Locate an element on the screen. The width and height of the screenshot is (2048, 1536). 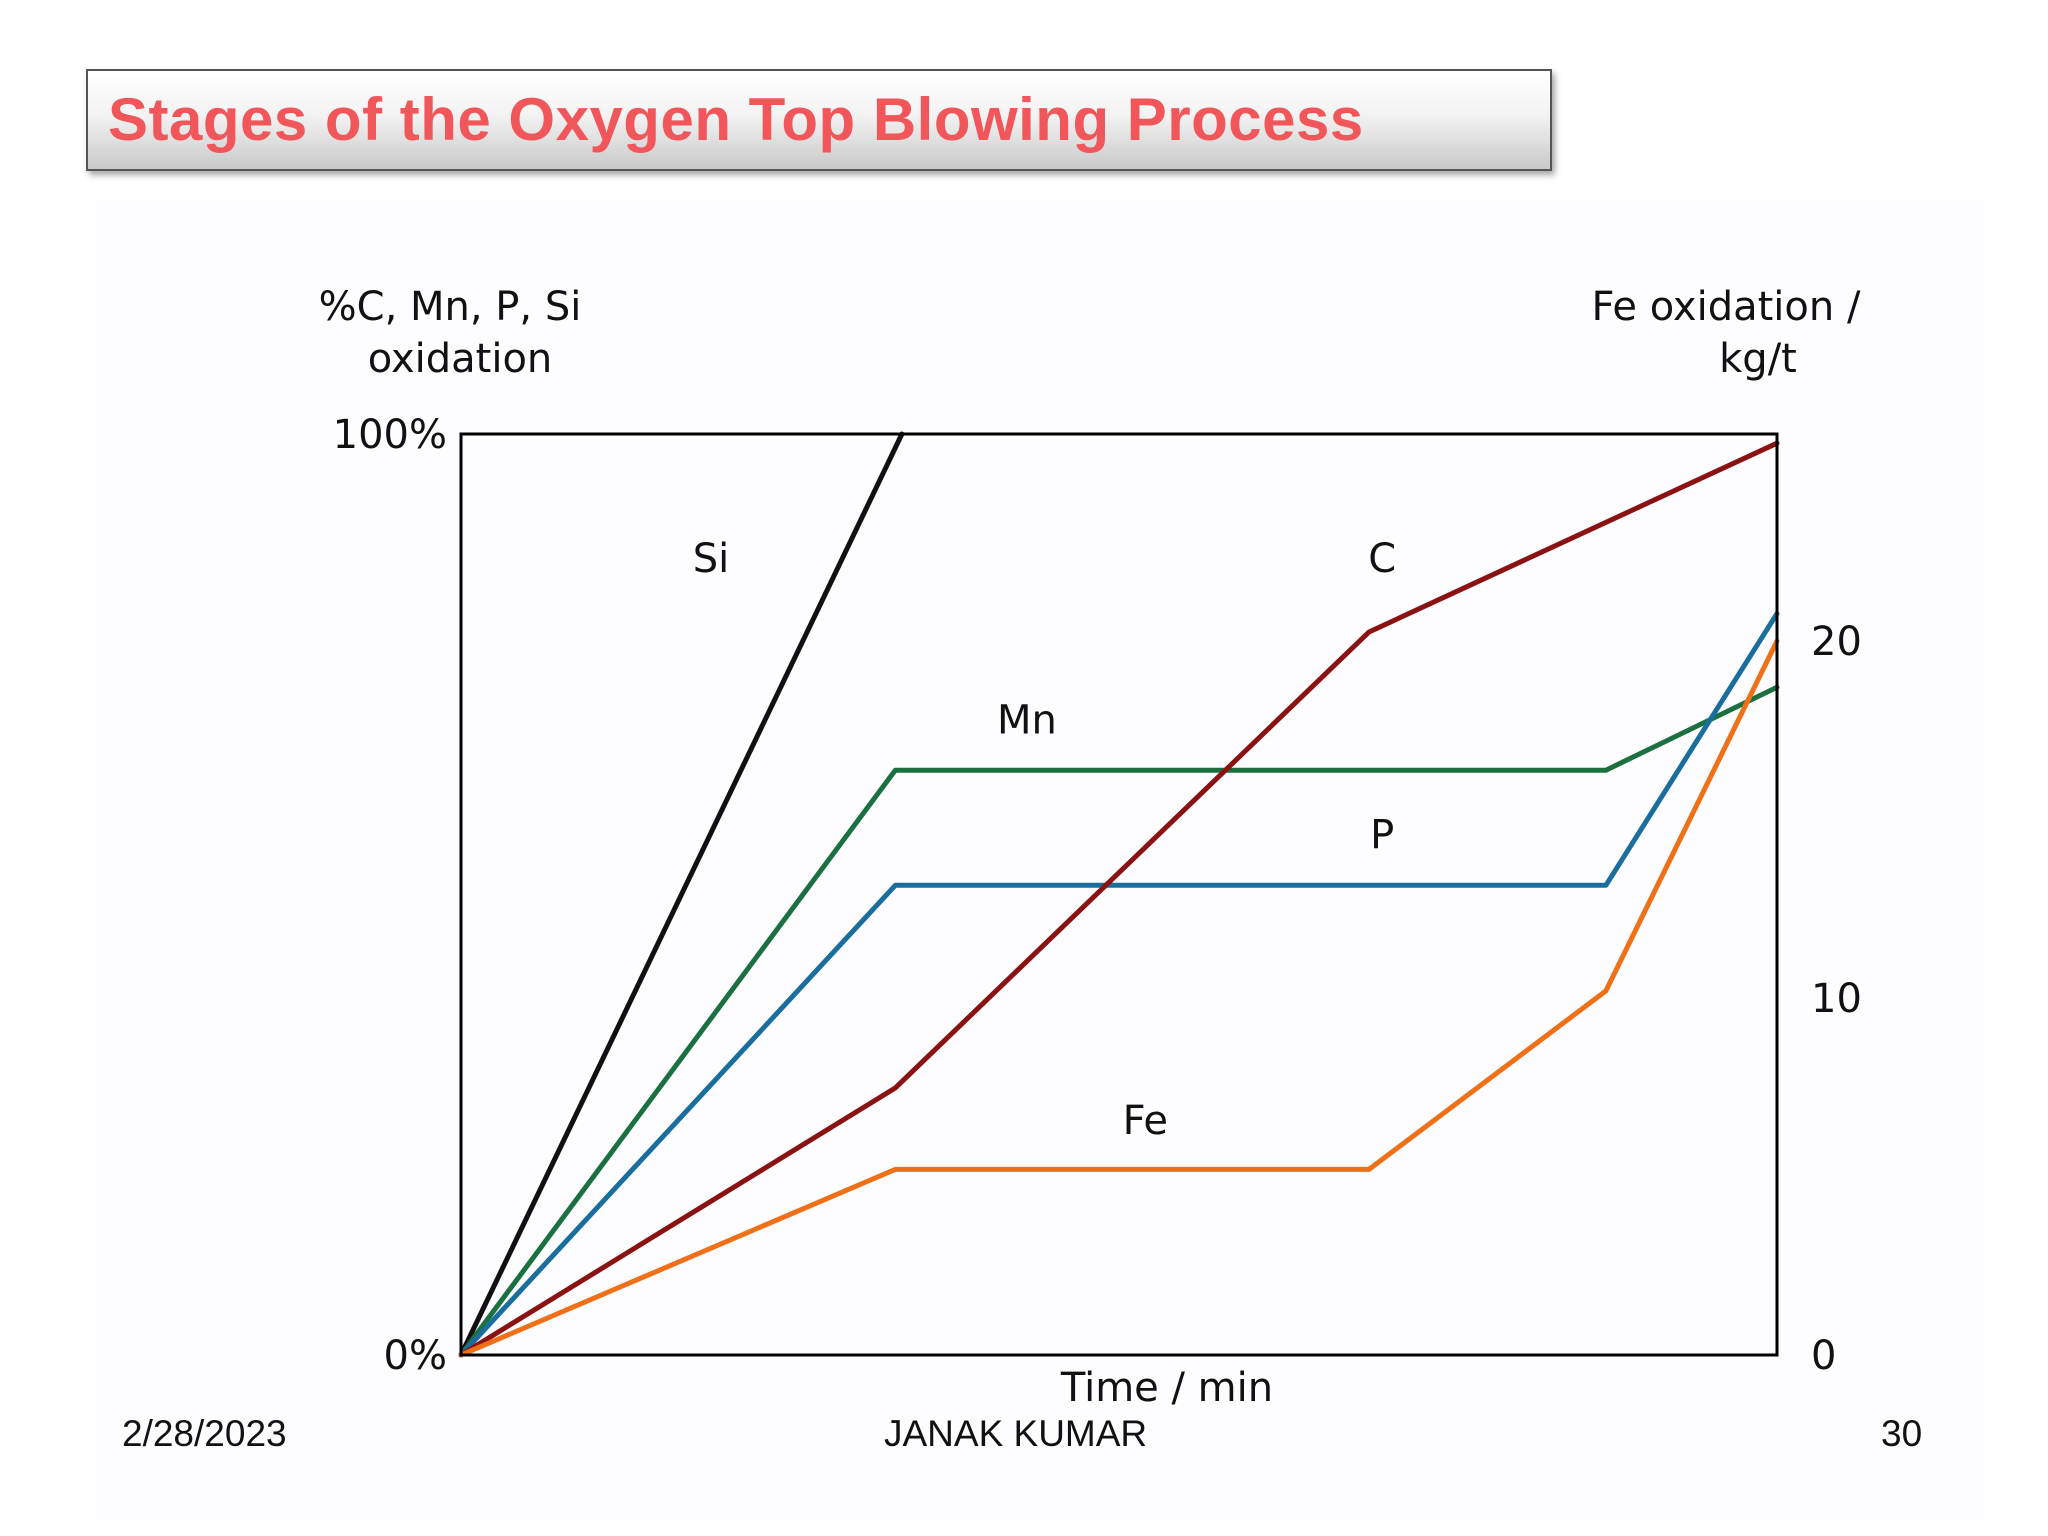
left-tick-label: 0% is located at coordinates (415, 1356).